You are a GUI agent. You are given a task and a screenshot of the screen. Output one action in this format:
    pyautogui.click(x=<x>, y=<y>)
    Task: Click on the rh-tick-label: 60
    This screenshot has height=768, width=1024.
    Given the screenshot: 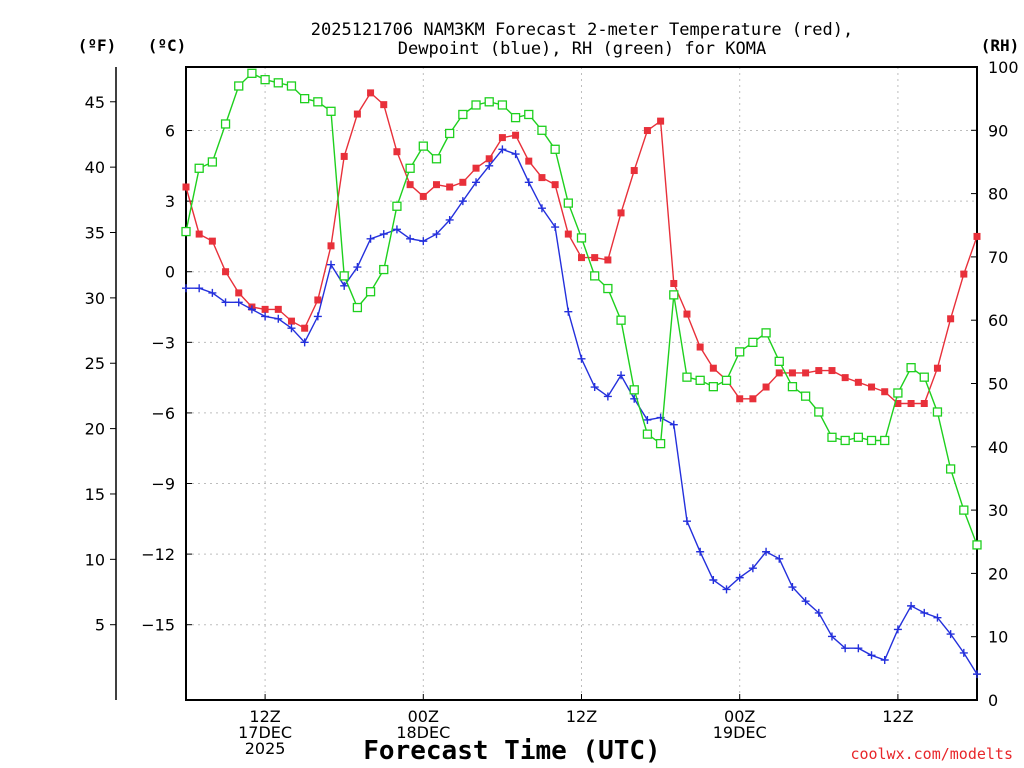 What is the action you would take?
    pyautogui.click(x=998, y=320)
    